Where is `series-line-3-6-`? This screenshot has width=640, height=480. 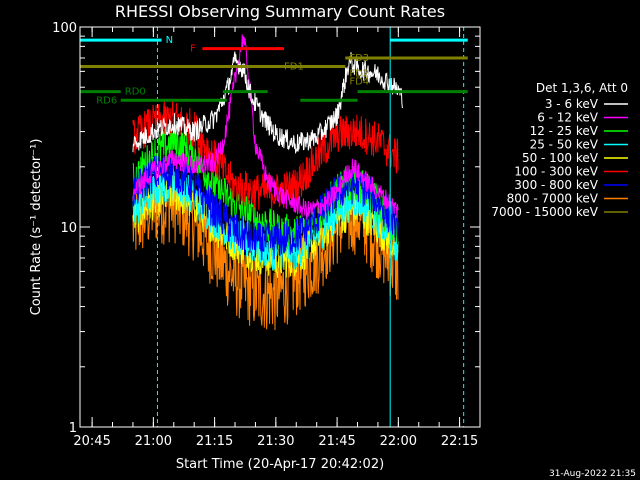 series-line-3-6- is located at coordinates (267, 103).